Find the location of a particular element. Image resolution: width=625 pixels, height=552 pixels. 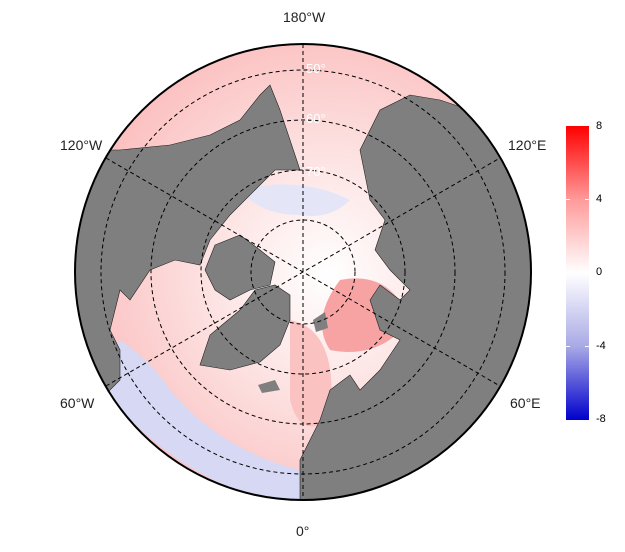

colorbar-tick-4: 4 is located at coordinates (599, 199).